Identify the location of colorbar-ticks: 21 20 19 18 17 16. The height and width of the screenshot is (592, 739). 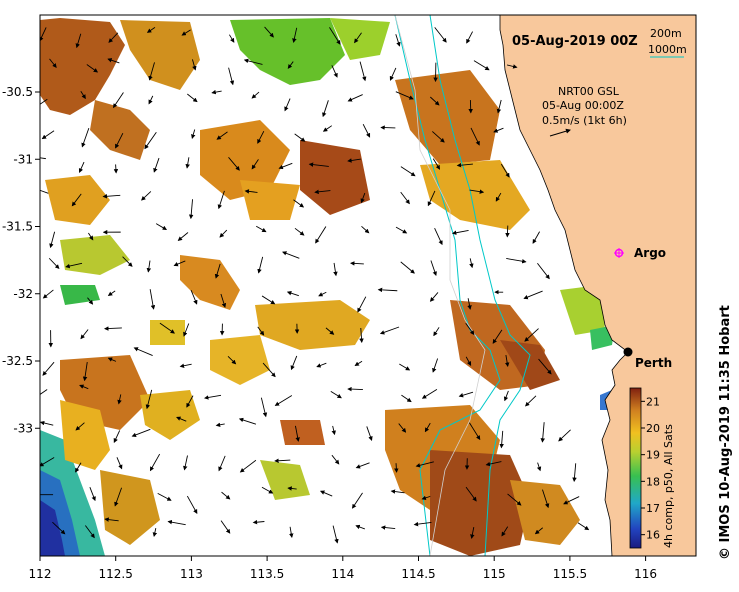
(650, 468).